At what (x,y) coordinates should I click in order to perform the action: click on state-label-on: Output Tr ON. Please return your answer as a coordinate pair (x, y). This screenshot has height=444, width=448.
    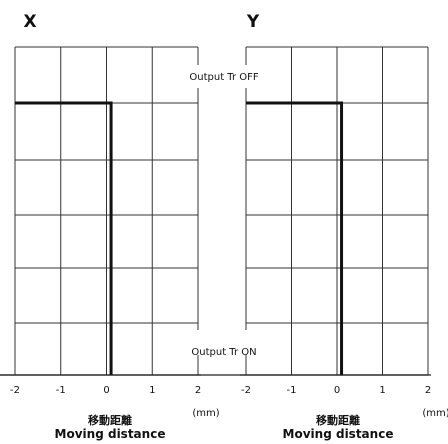
    Looking at the image, I should click on (223, 352).